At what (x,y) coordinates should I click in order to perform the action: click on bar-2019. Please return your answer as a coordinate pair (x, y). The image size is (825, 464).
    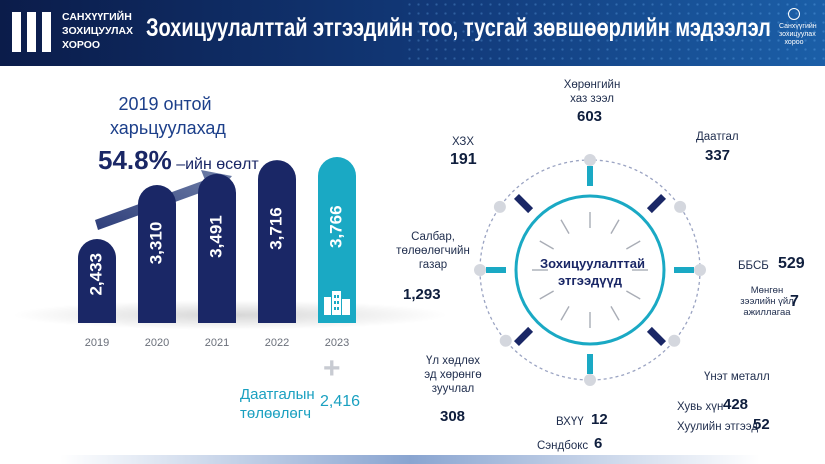
    Looking at the image, I should click on (97, 281).